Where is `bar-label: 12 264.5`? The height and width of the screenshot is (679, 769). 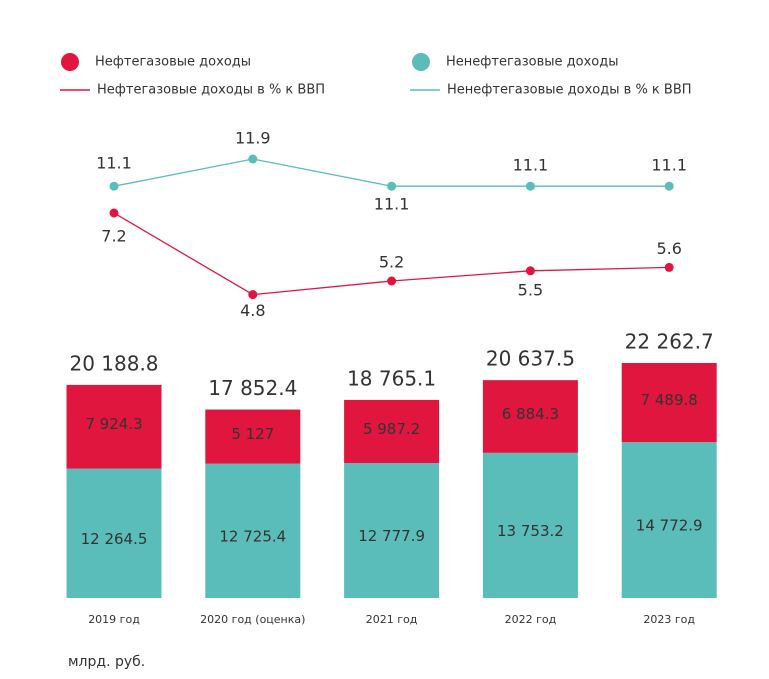
bar-label: 12 264.5 is located at coordinates (114, 539).